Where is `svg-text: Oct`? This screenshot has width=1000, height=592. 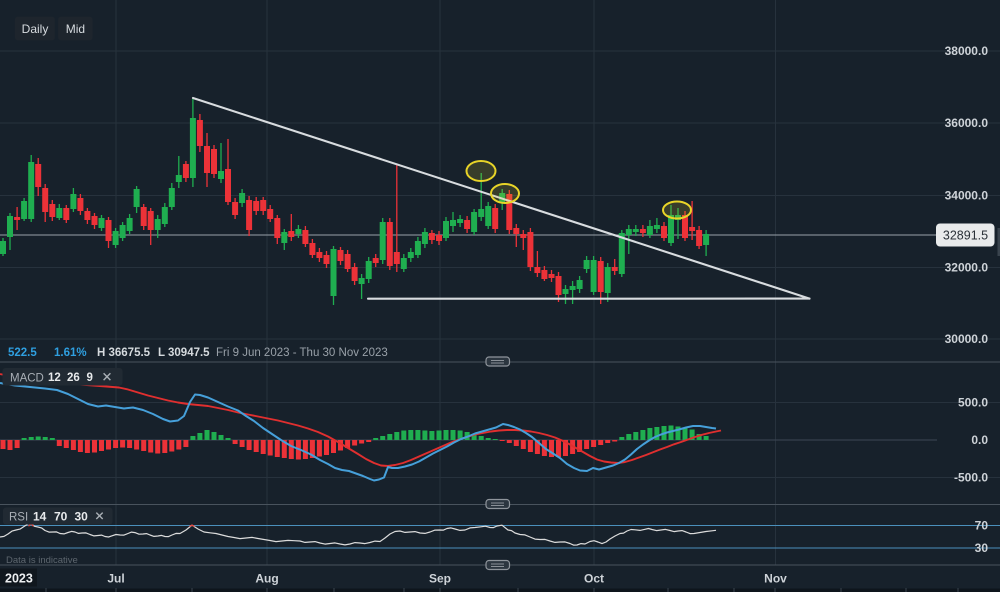
svg-text: Oct is located at coordinates (594, 579).